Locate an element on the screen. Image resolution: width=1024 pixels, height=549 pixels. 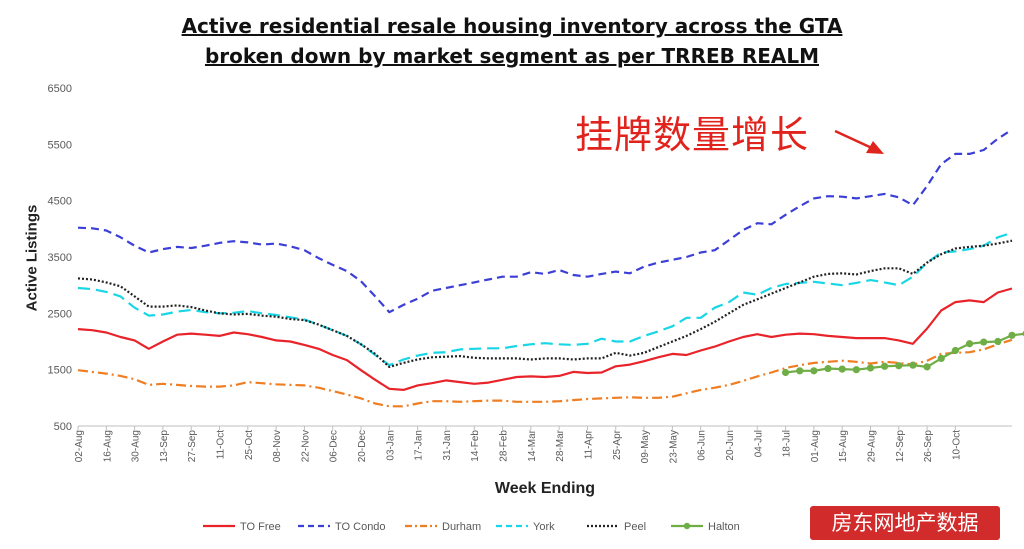
x-tick-label: 31-Jan is located at coordinates (447, 445).